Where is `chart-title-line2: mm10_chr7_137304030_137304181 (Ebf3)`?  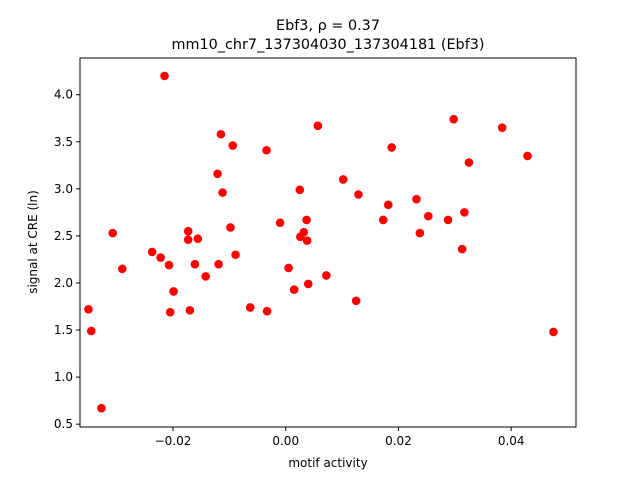
chart-title-line2: mm10_chr7_137304030_137304181 (Ebf3) is located at coordinates (327, 45).